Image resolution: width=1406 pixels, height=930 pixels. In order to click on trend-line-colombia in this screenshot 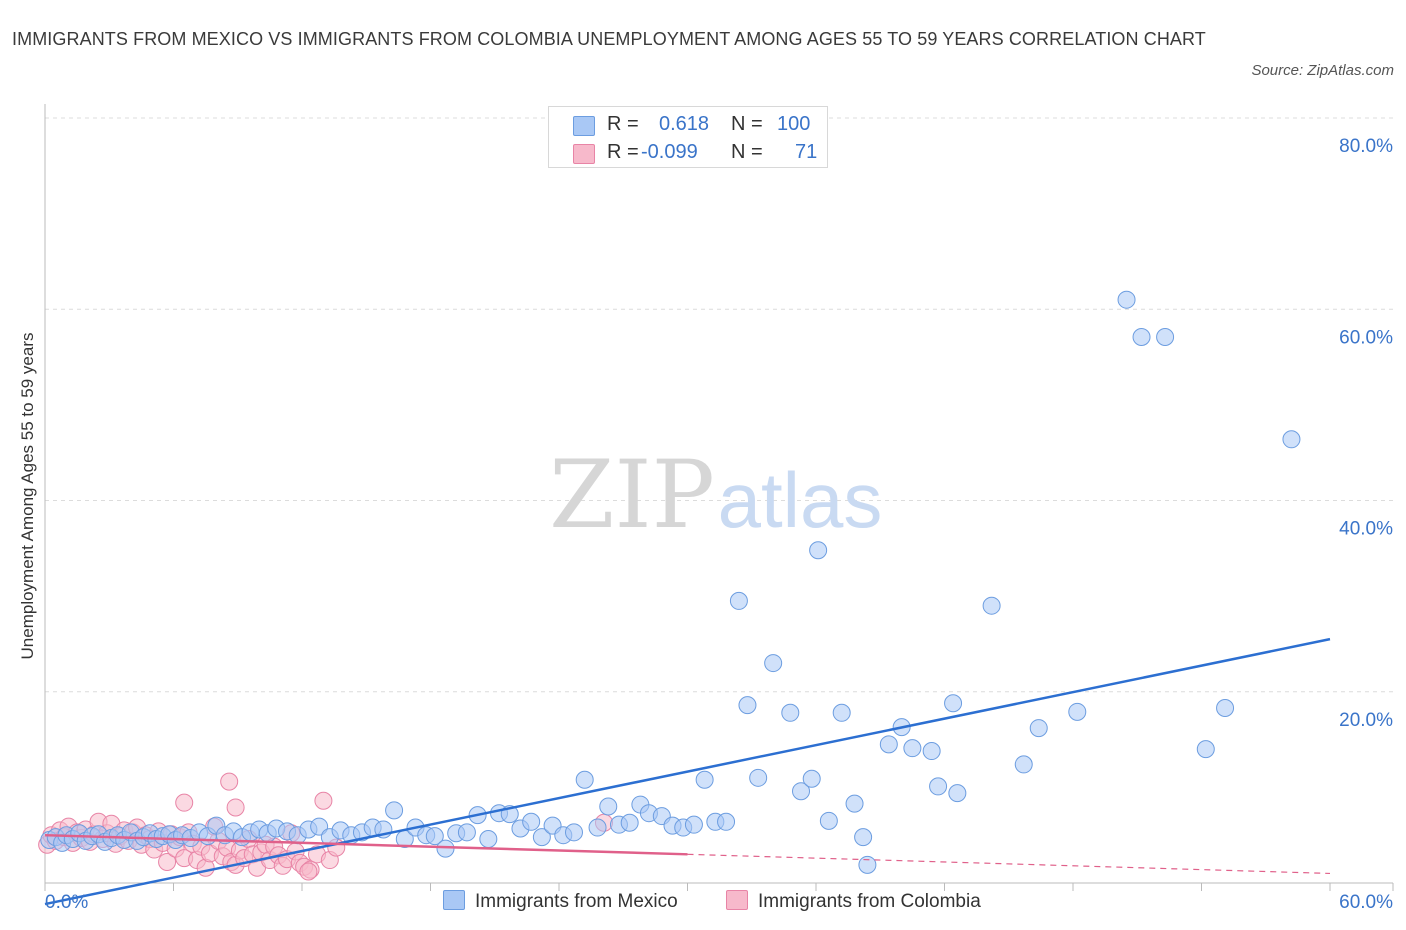, I will do `click(366, 844)`.